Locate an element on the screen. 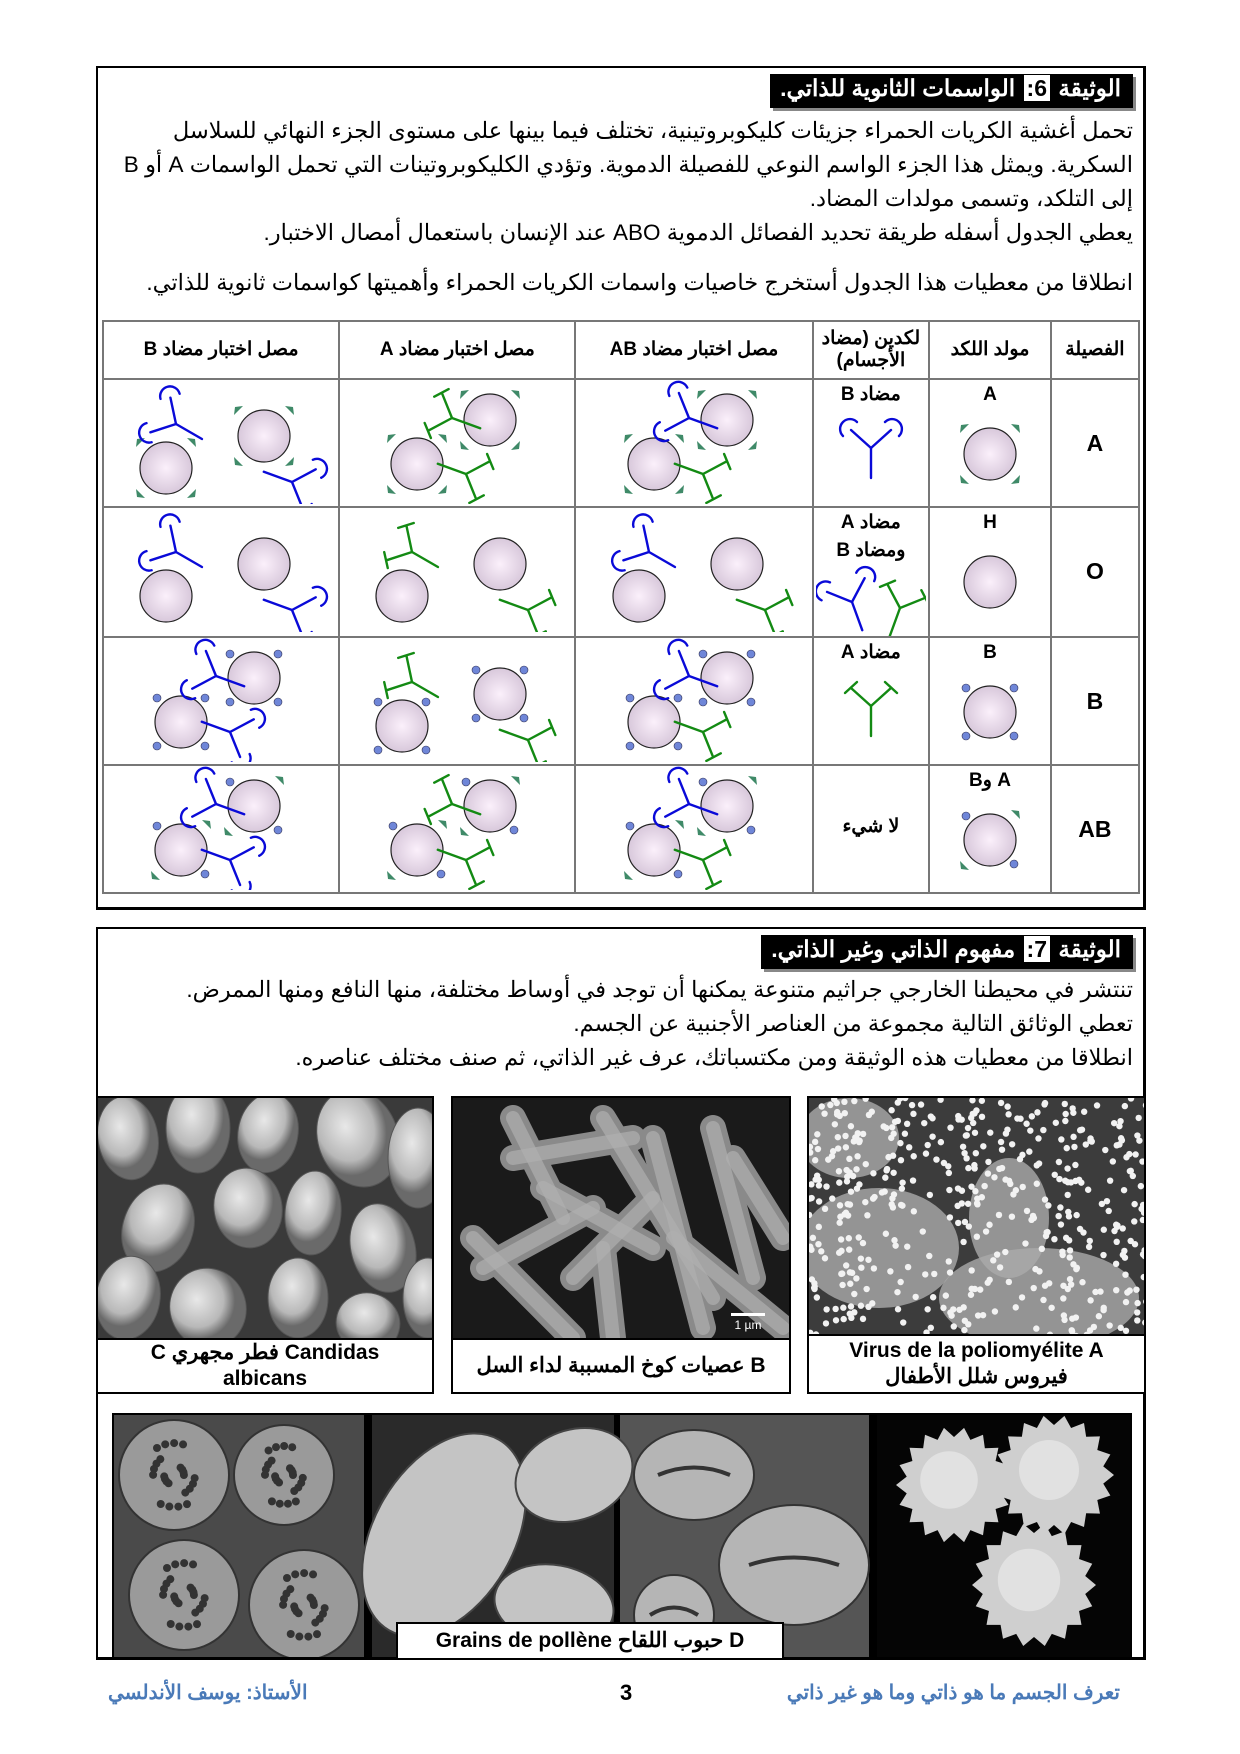 The image size is (1240, 1754). table-row: A A مضاد B is located at coordinates (621, 443).